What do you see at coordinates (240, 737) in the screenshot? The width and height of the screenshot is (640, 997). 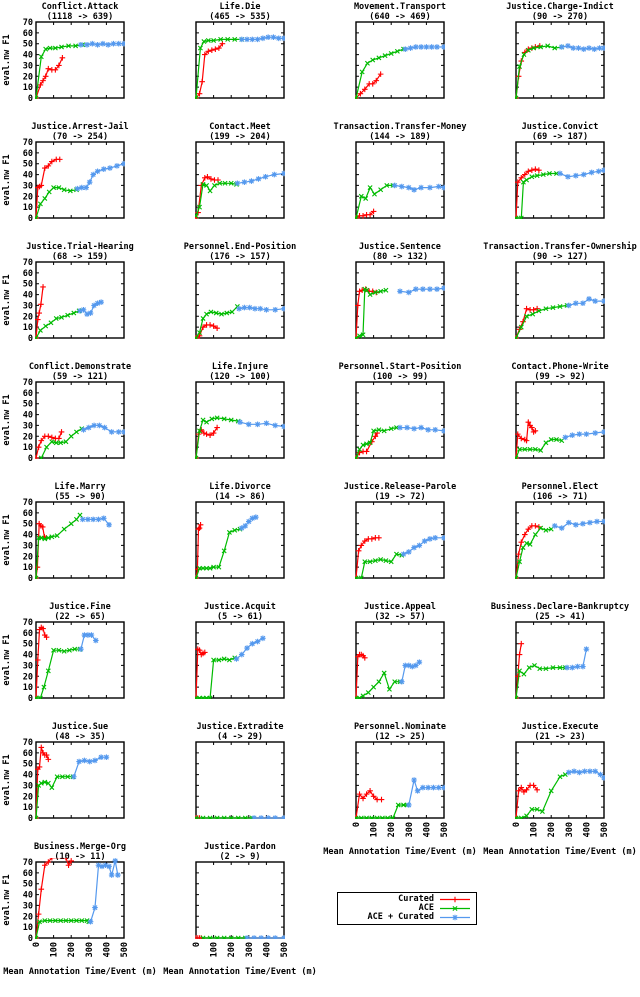 I see `subplot-subtitle: (4 -> 29)` at bounding box center [240, 737].